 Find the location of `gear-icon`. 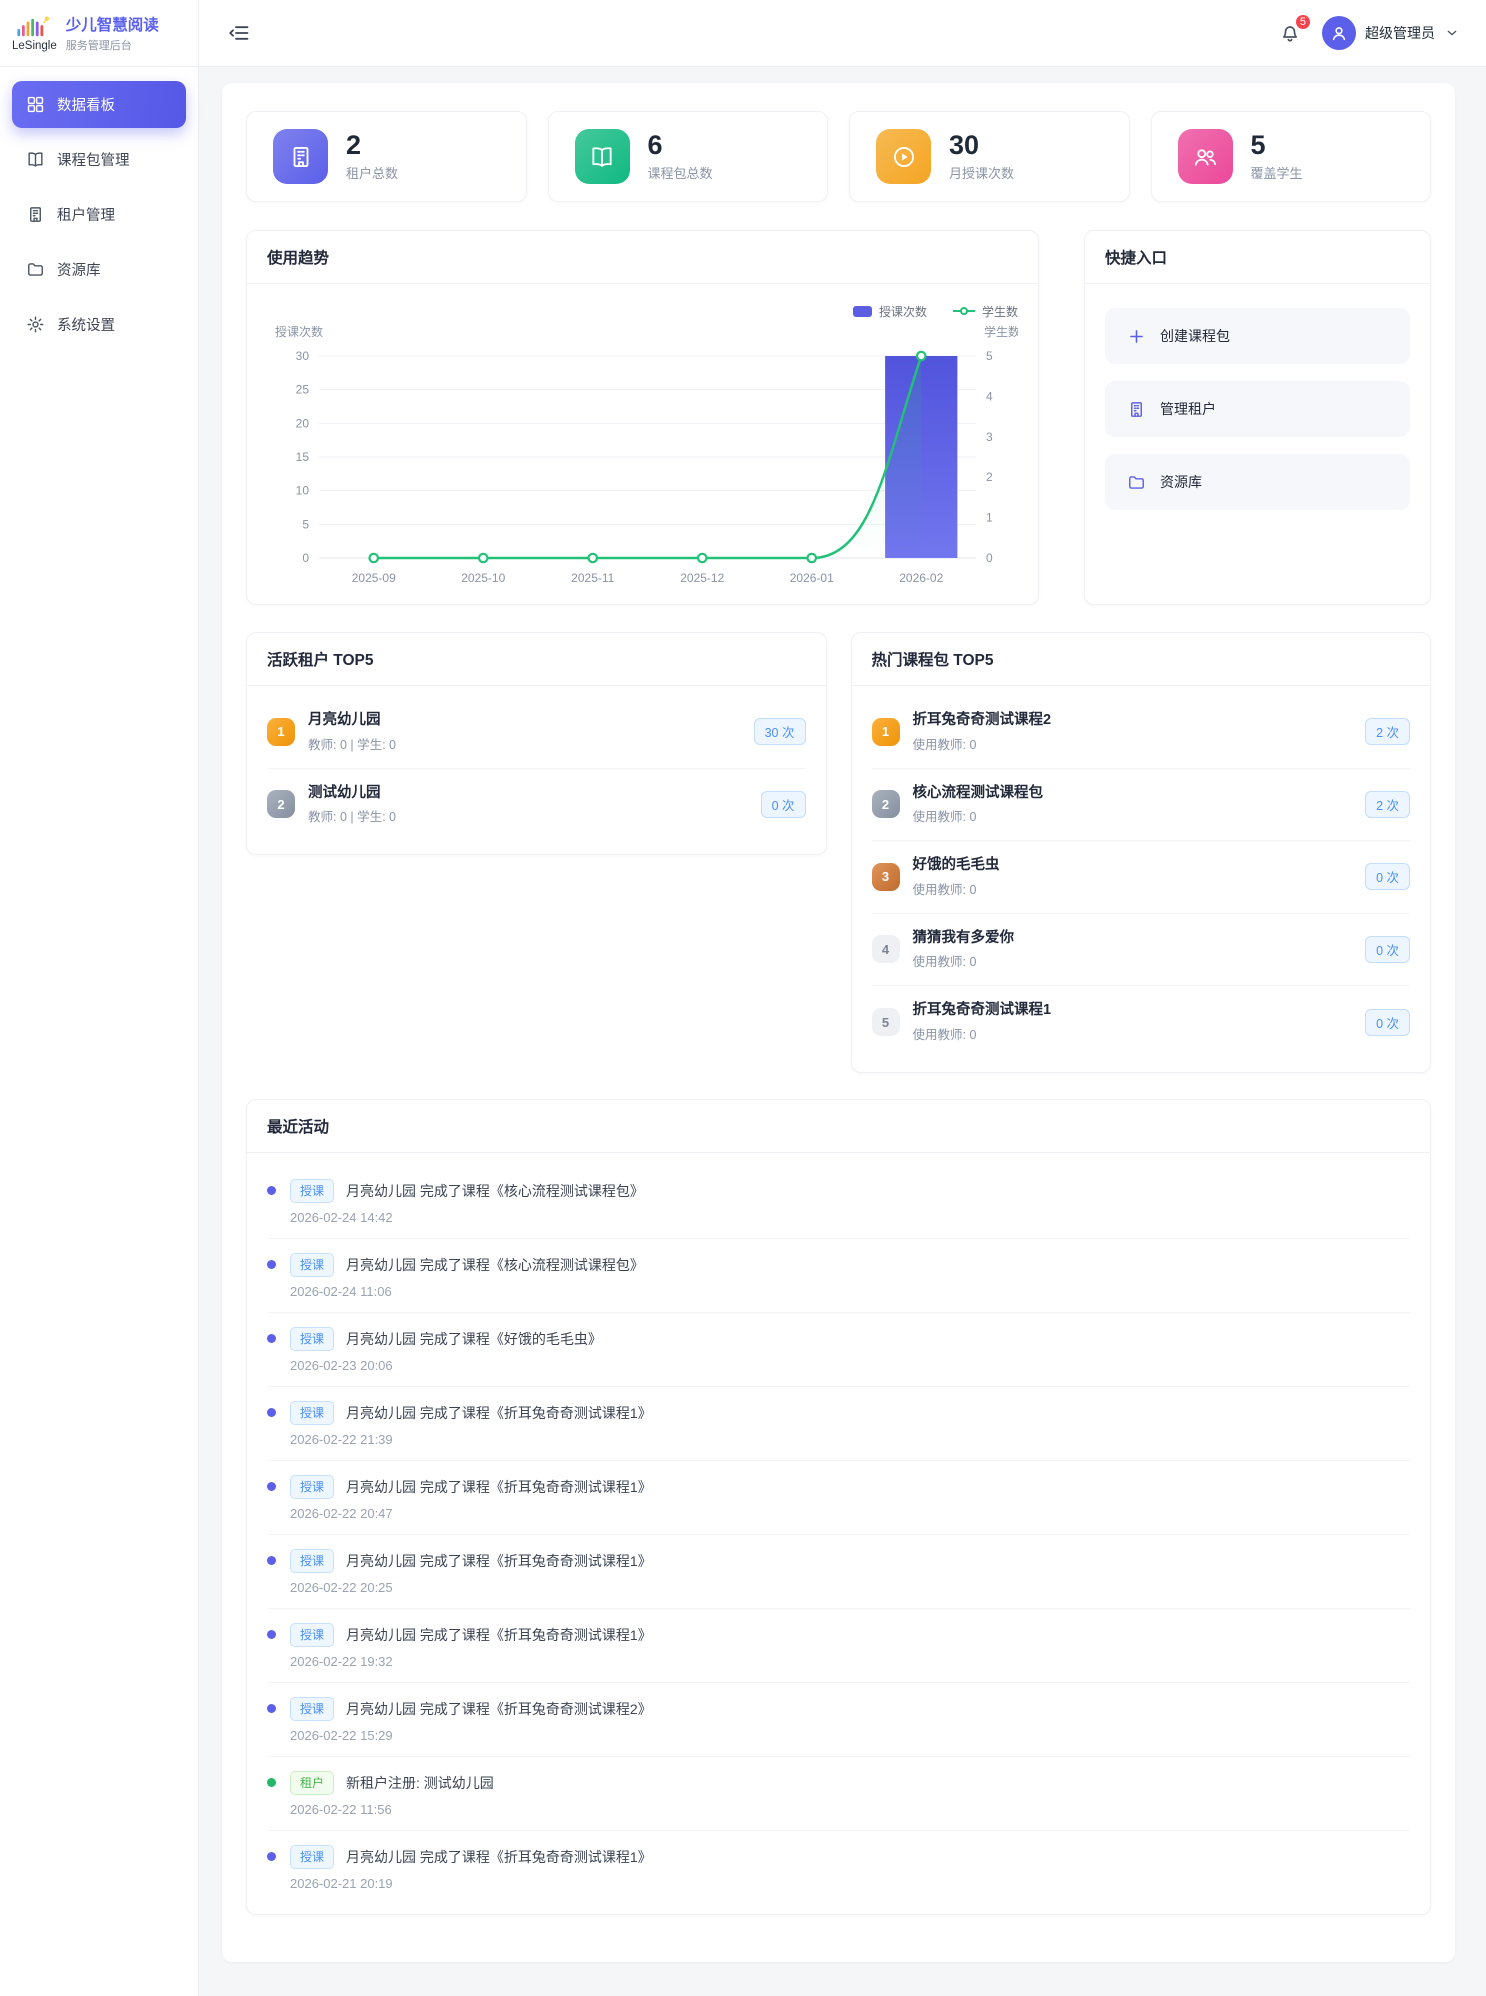

gear-icon is located at coordinates (35, 324).